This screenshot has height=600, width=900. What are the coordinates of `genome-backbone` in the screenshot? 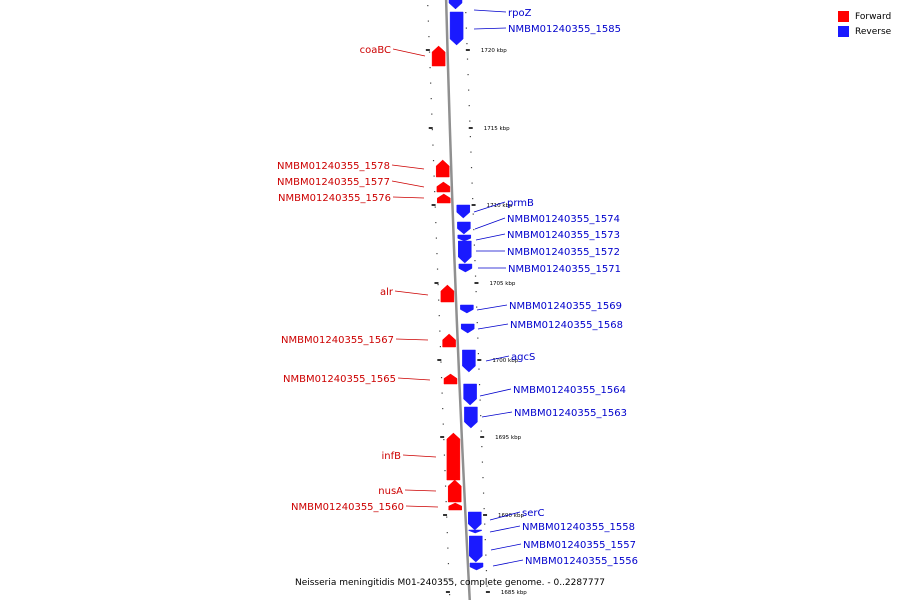 It's located at (457, 300).